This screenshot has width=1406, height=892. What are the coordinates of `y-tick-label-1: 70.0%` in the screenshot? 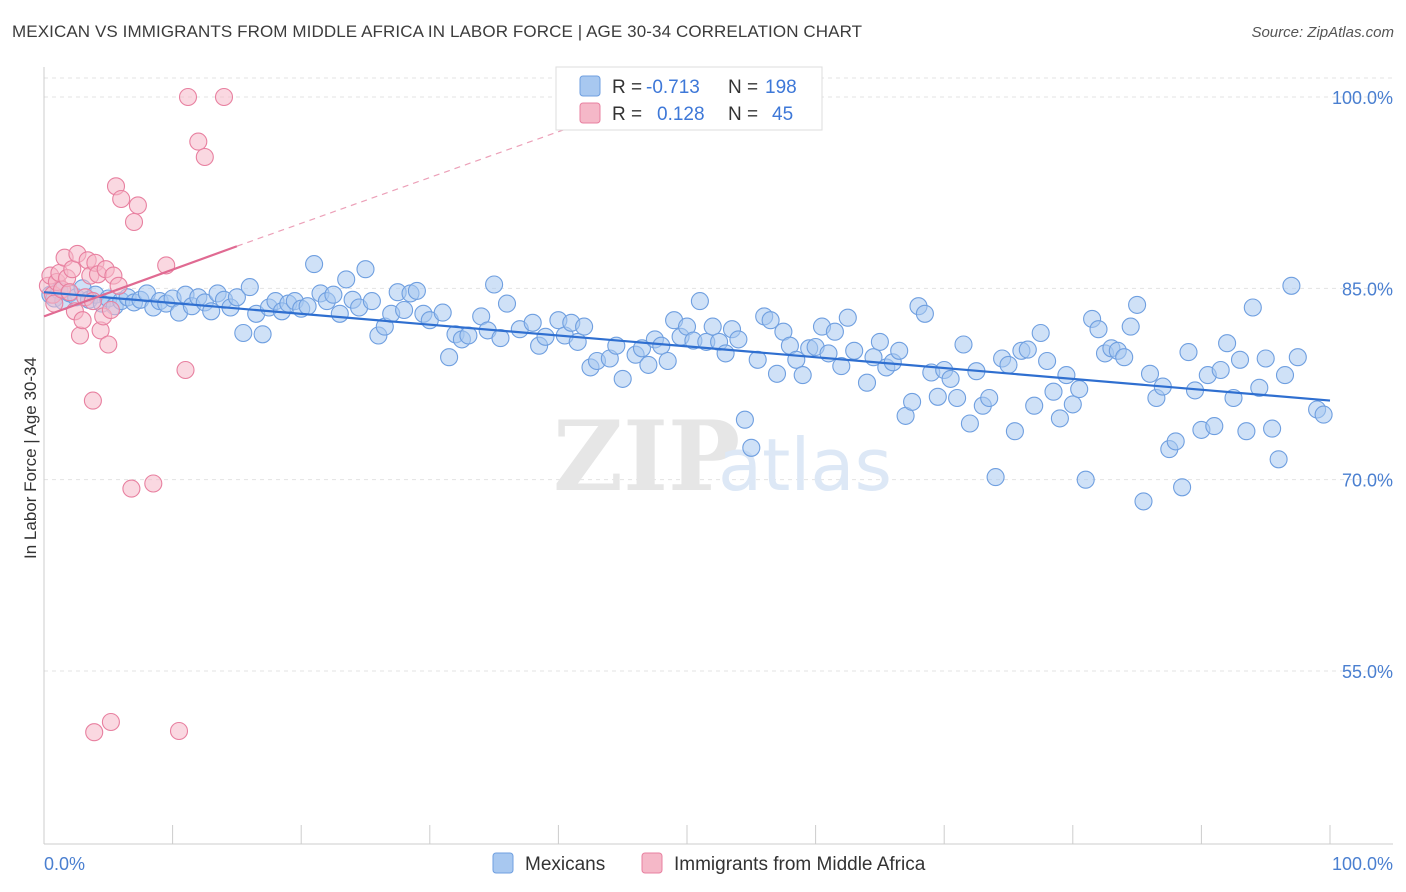 It's located at (1367, 481).